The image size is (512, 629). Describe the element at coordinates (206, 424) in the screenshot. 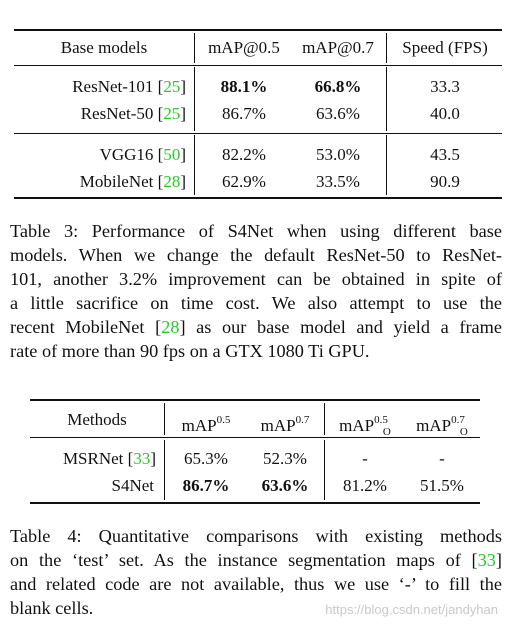

I see `header-map-05: mAP0.5` at that location.